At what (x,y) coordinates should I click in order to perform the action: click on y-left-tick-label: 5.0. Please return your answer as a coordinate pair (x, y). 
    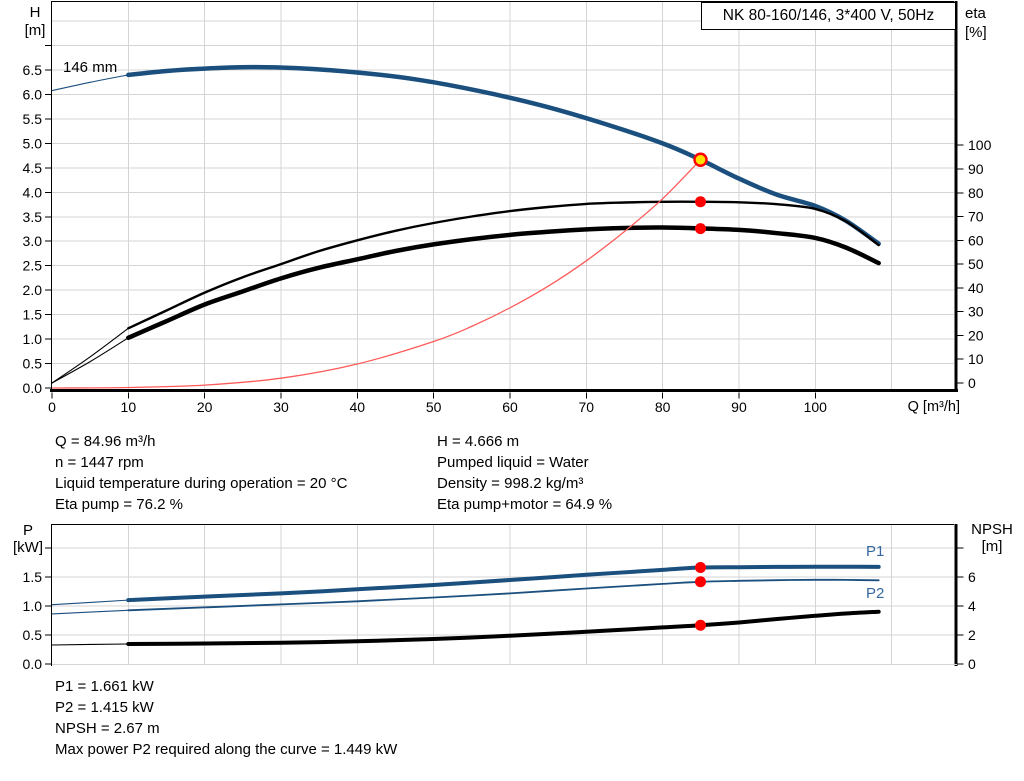
    Looking at the image, I should click on (33, 143).